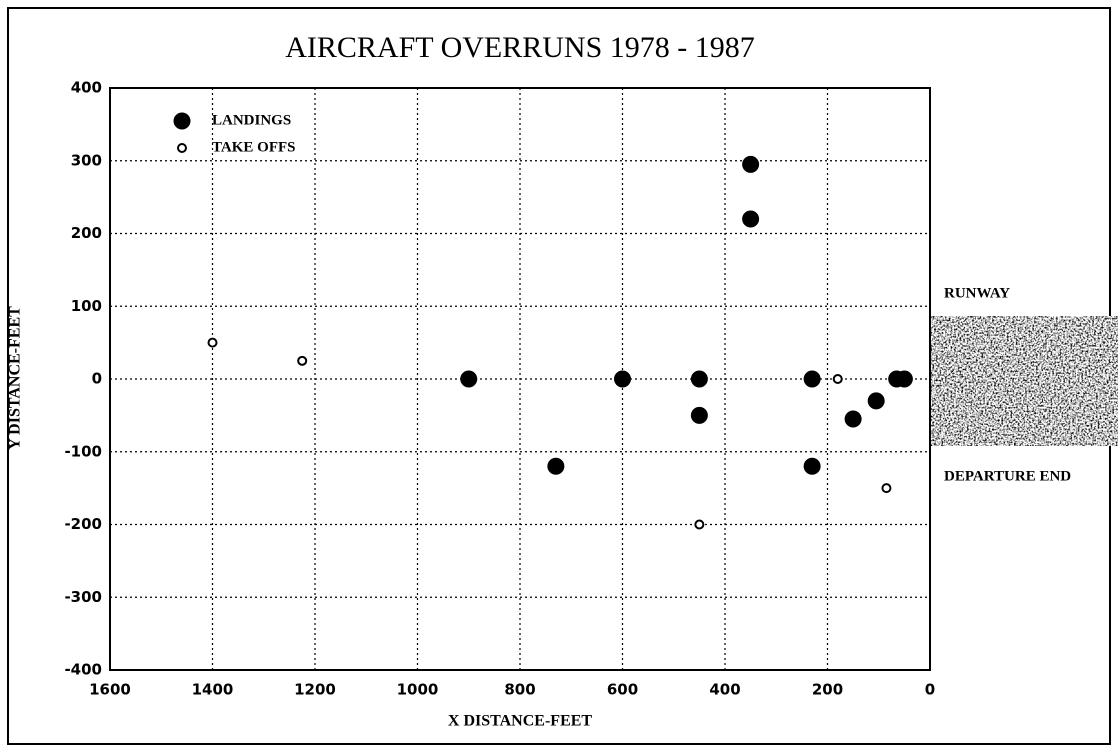 The image size is (1118, 752). What do you see at coordinates (97, 379) in the screenshot?
I see `y-tick-label: 0` at bounding box center [97, 379].